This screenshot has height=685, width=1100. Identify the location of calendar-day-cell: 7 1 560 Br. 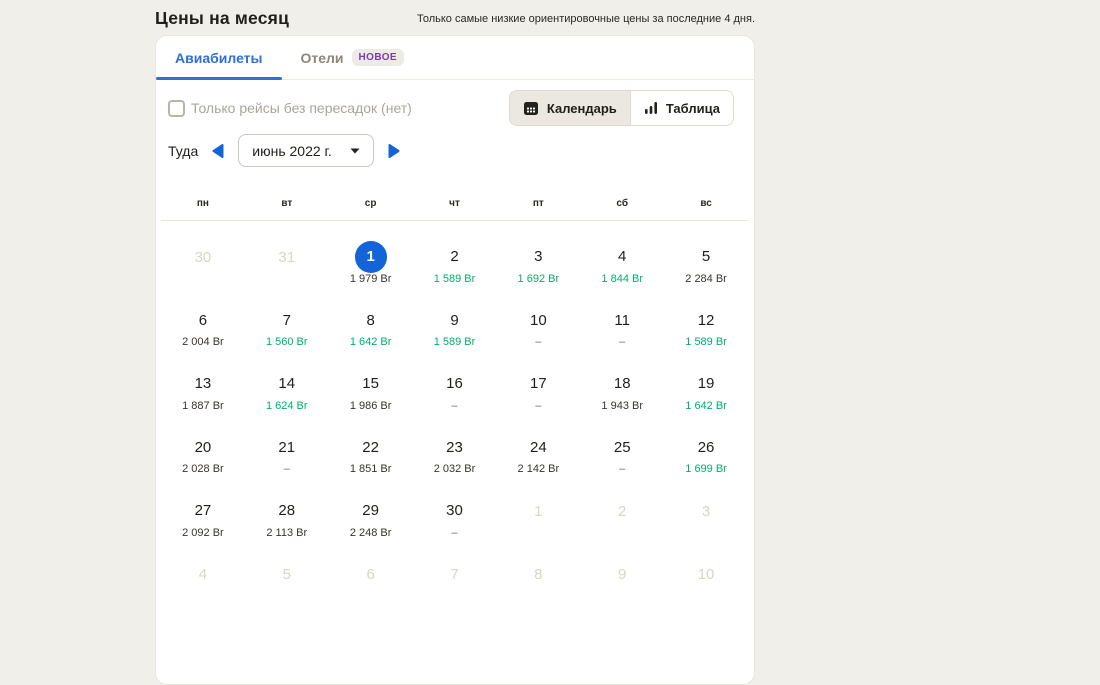
(287, 316).